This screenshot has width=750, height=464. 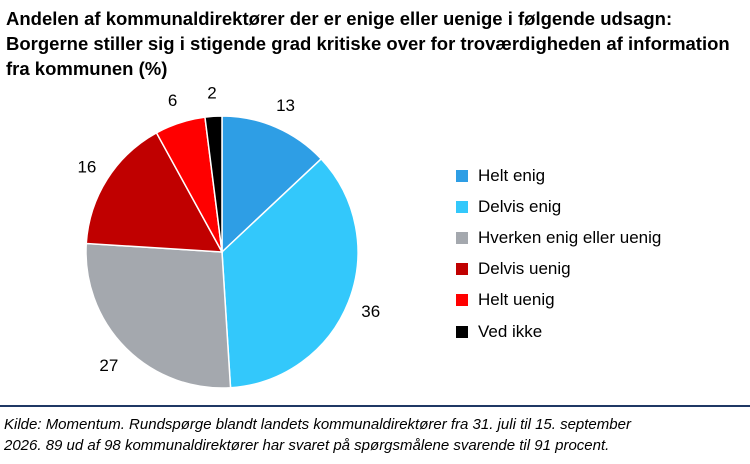 I want to click on legend-item-delvis-uenig: Delvis uenig, so click(x=558, y=269).